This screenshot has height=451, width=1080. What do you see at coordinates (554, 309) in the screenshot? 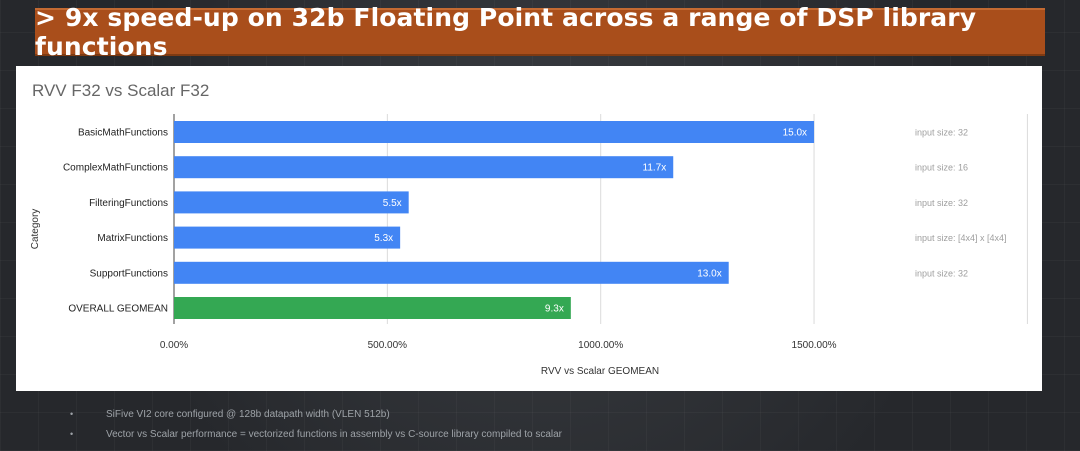
I see `data-label: 9.3x` at bounding box center [554, 309].